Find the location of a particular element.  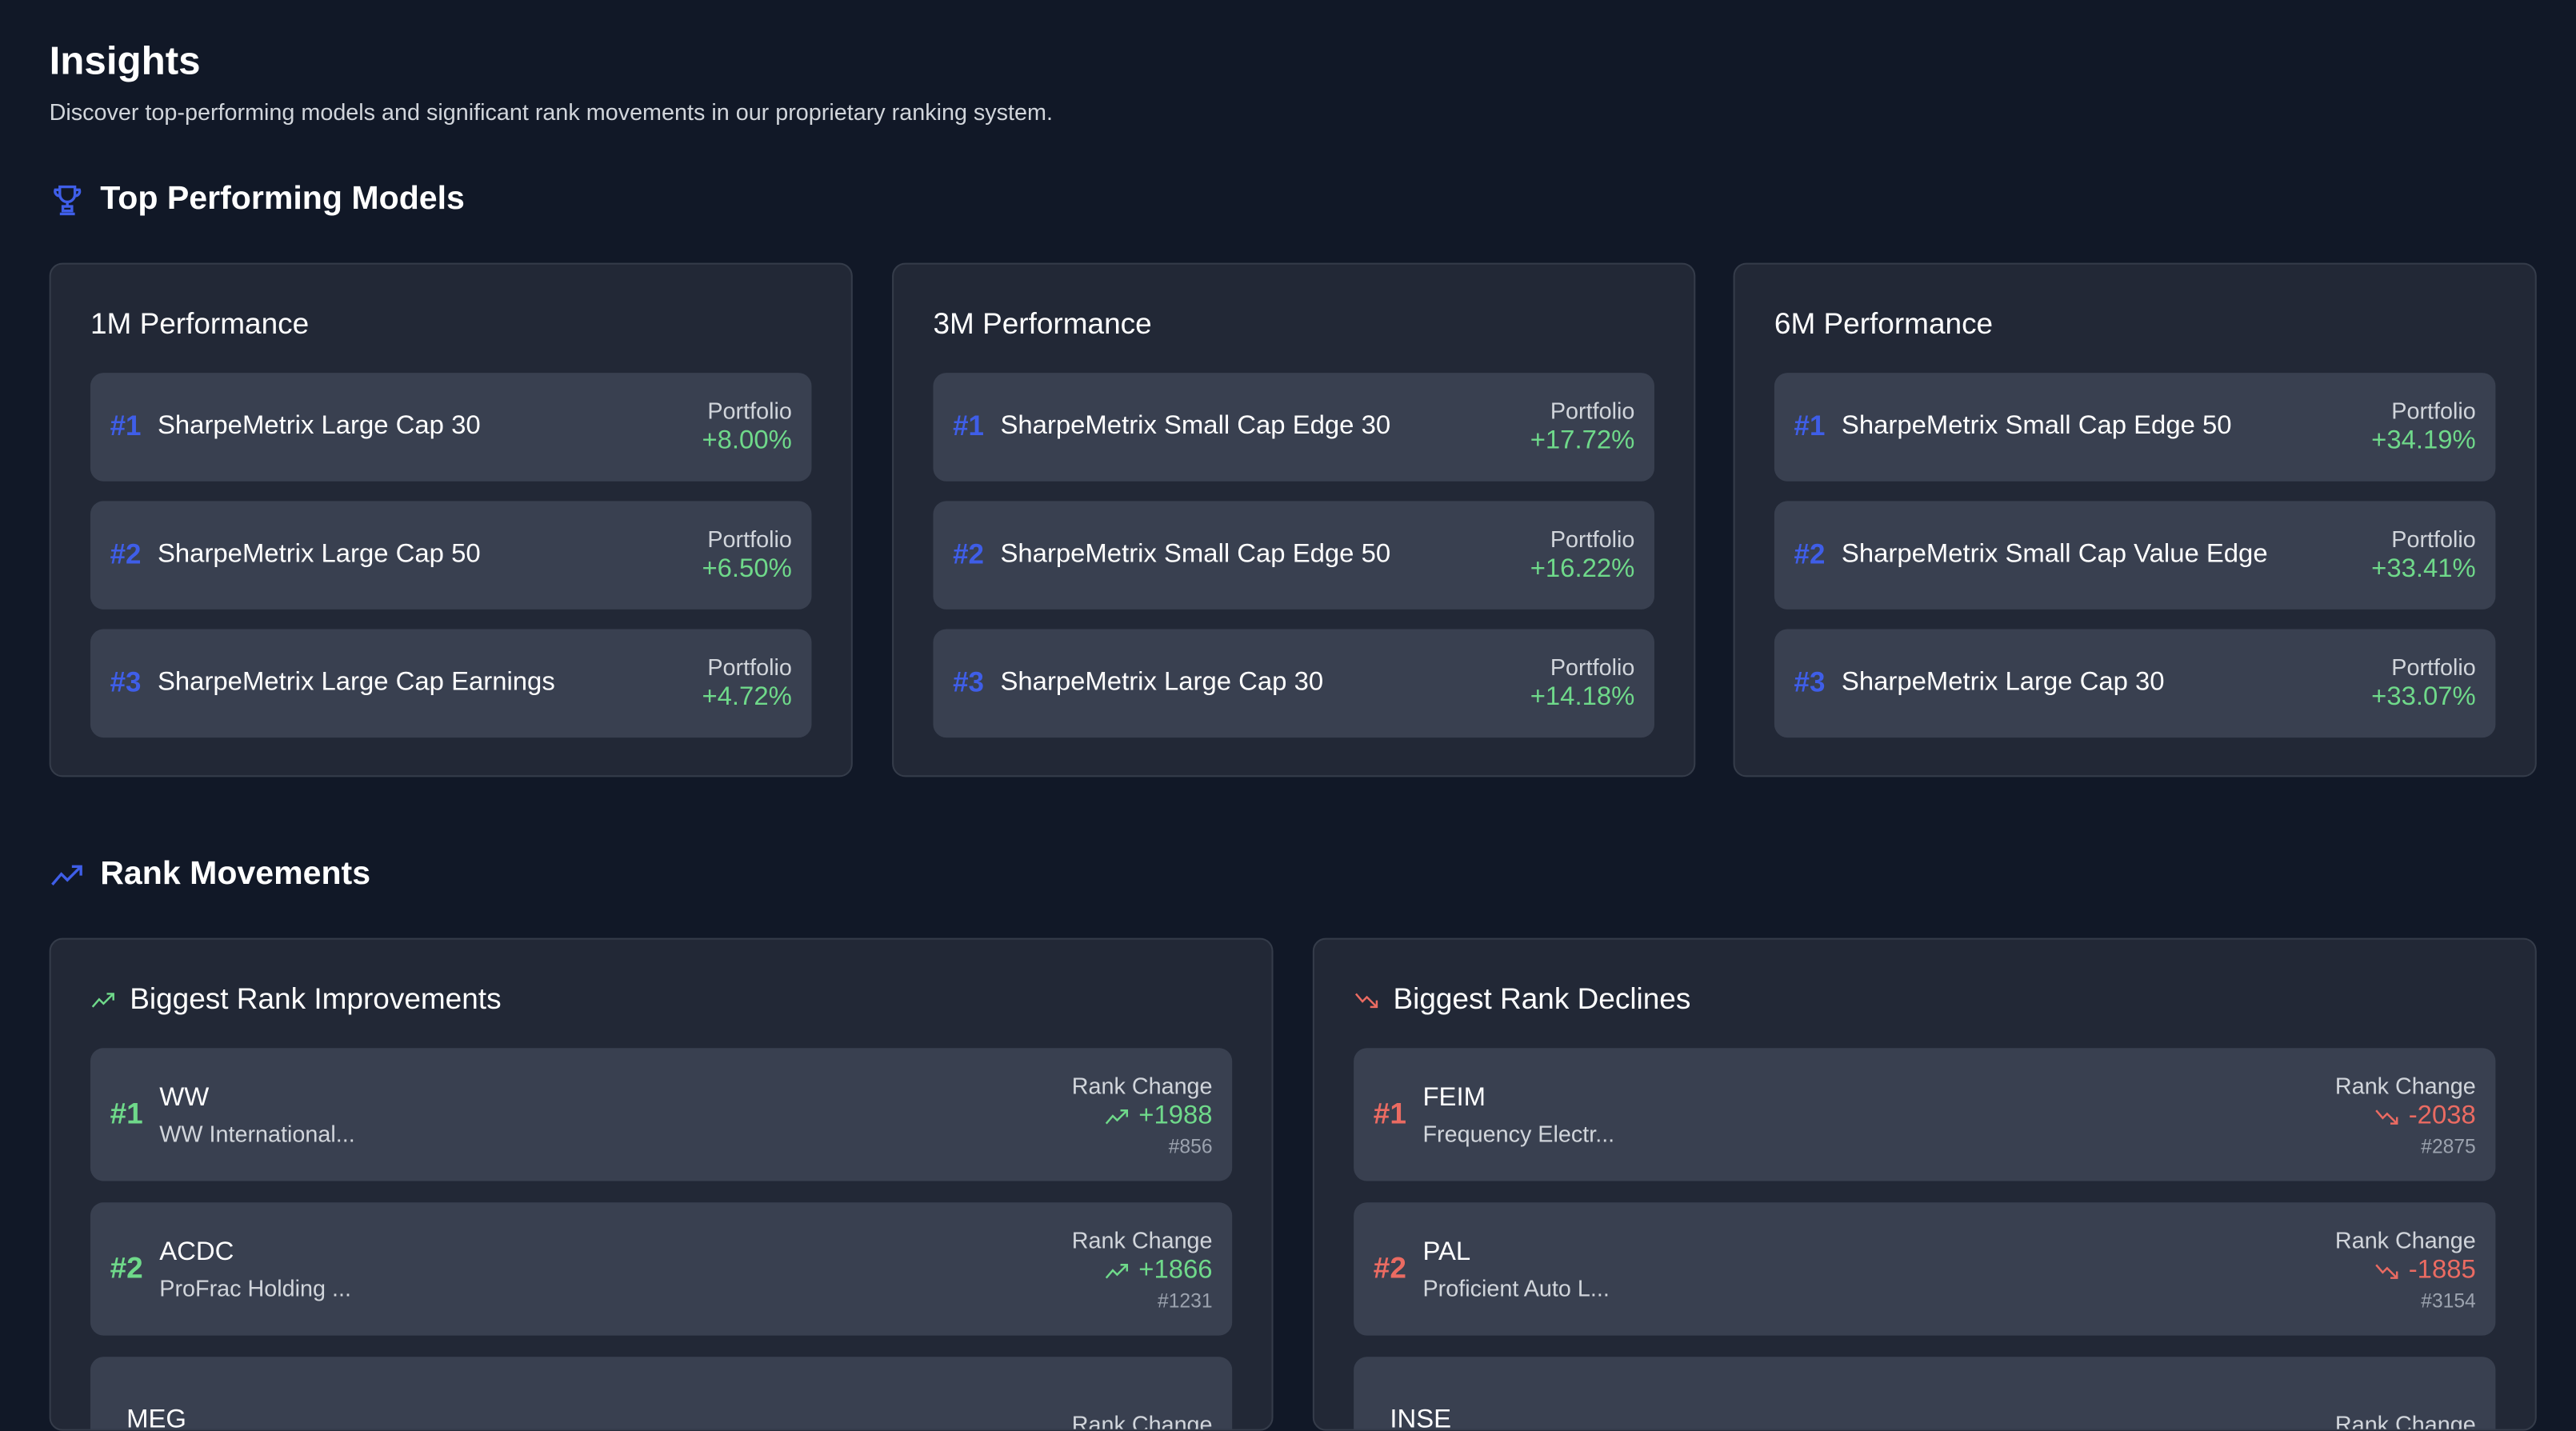

model-name: SharpeMetrix Large Cap 50 is located at coordinates (319, 554).